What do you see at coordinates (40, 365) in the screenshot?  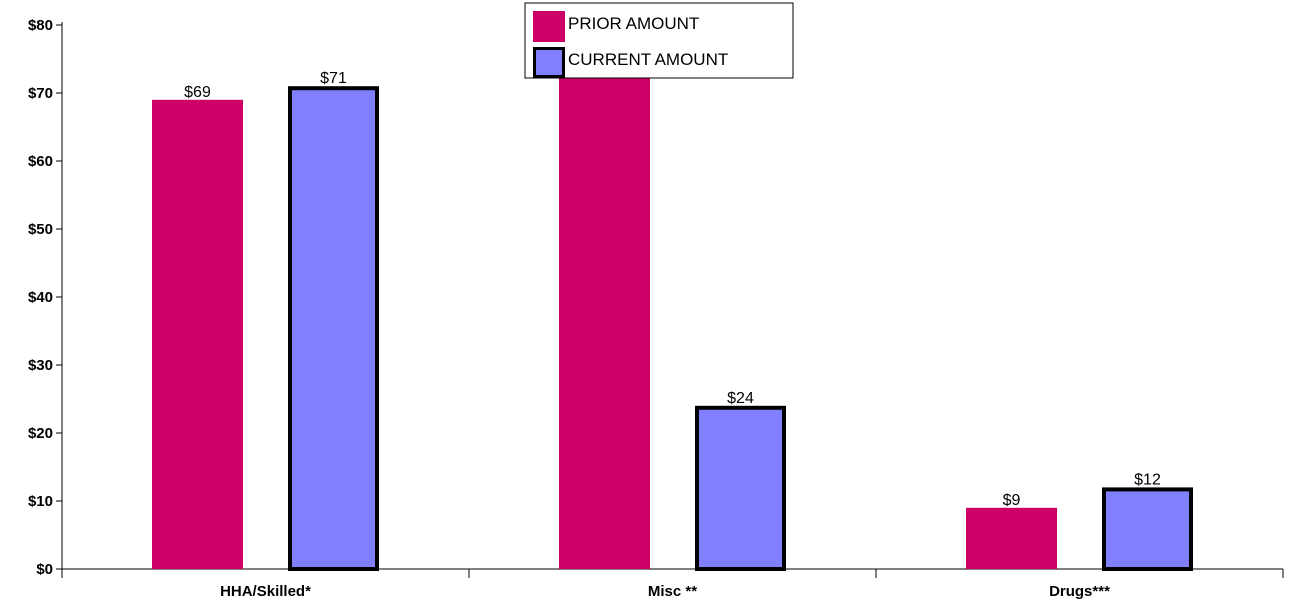 I see `y-tick-label: $30` at bounding box center [40, 365].